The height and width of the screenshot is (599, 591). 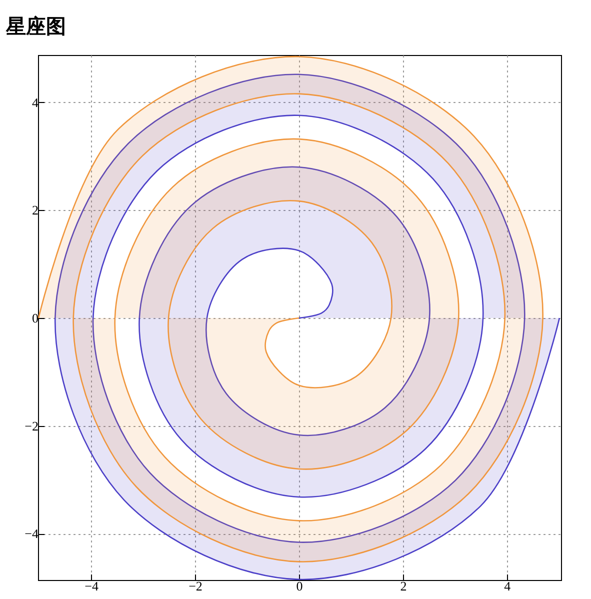 What do you see at coordinates (31, 426) in the screenshot?
I see `y-tick-label: −2` at bounding box center [31, 426].